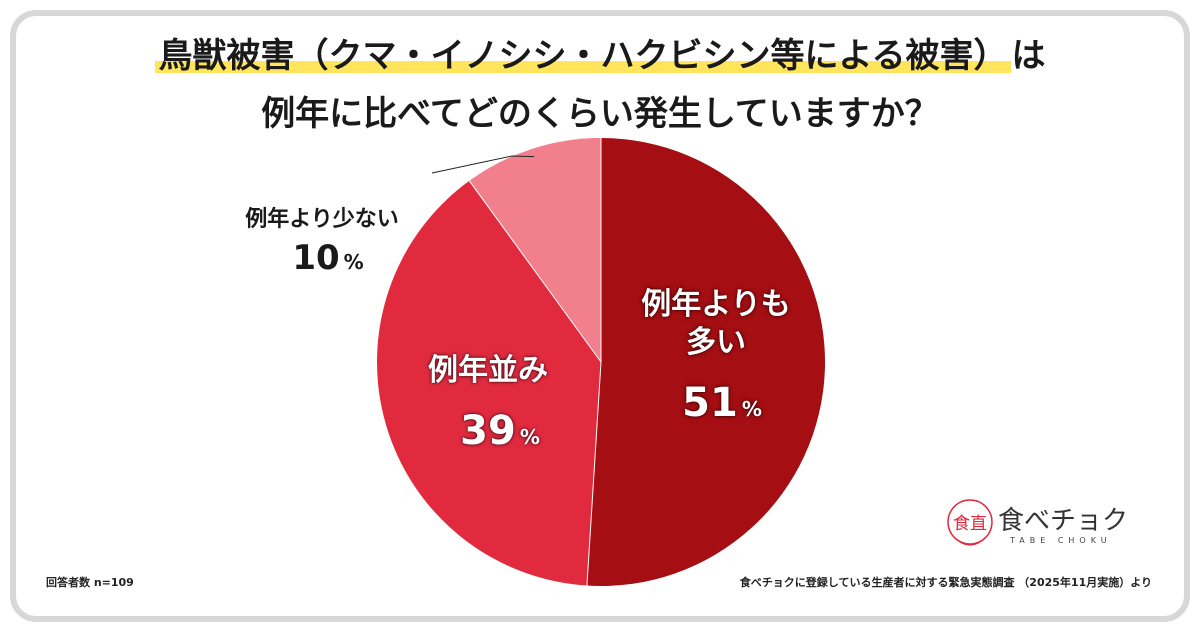 The image size is (1200, 630). Describe the element at coordinates (1061, 540) in the screenshot. I see `logo-subtext: TABE CHOKU` at that location.